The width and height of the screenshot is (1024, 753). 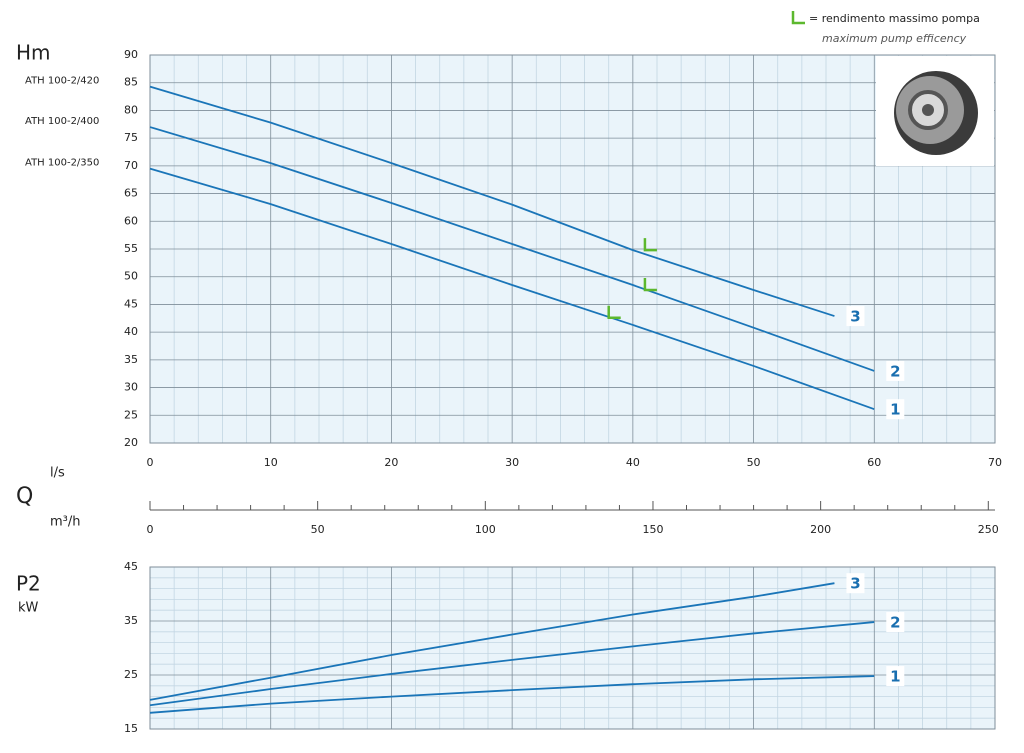 What do you see at coordinates (391, 462) in the screenshot?
I see `x-tick-label: 20` at bounding box center [391, 462].